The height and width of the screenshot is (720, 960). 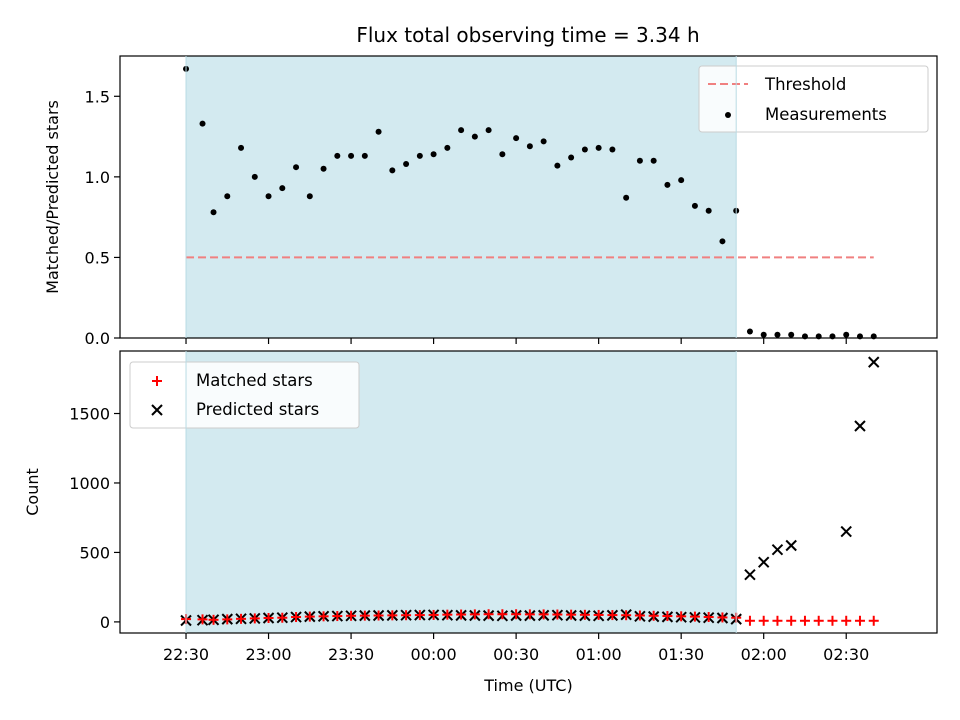 I want to click on top-y-tick-label: 0.5, so click(x=97, y=257).